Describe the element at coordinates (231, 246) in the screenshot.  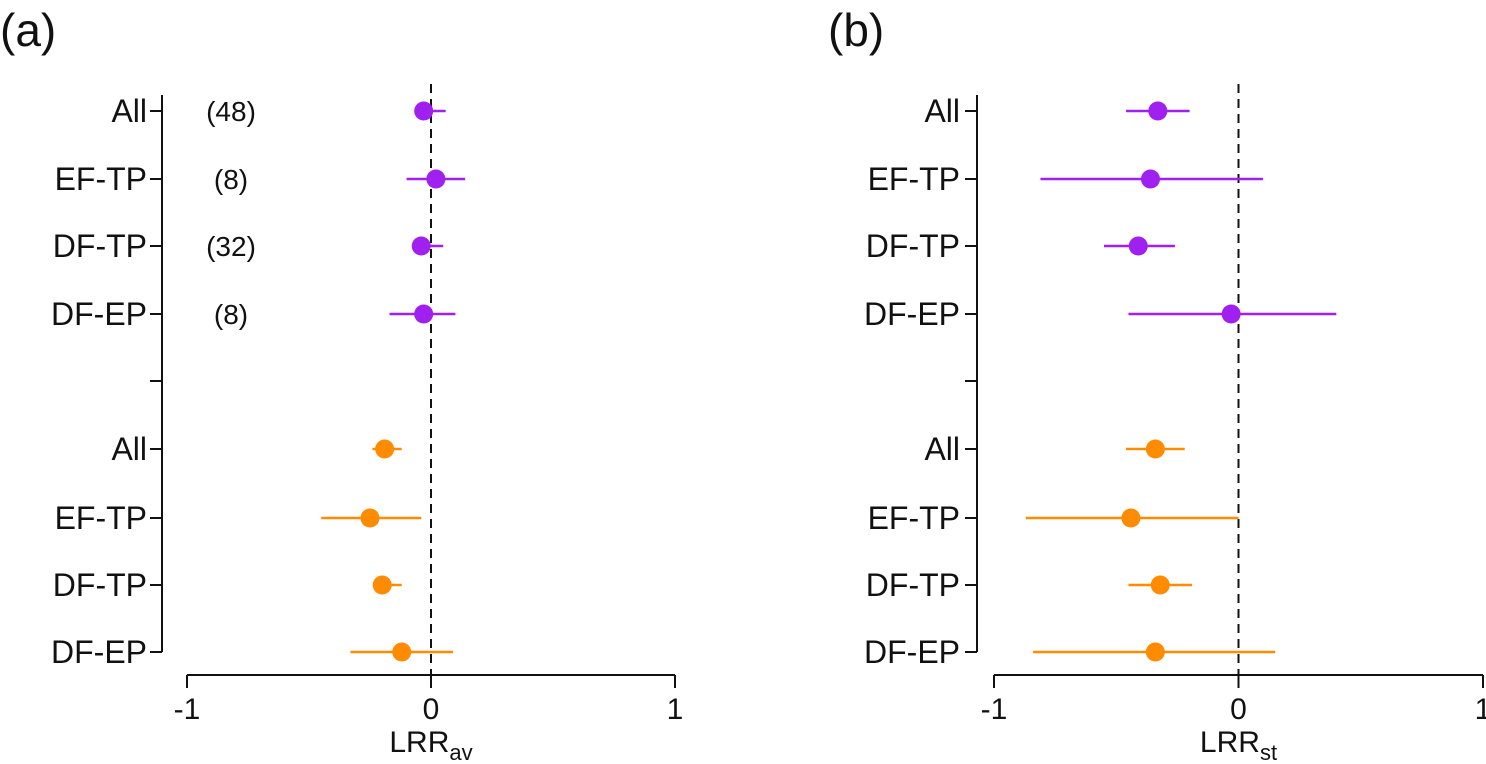
I see `sample-size-label: (32)` at that location.